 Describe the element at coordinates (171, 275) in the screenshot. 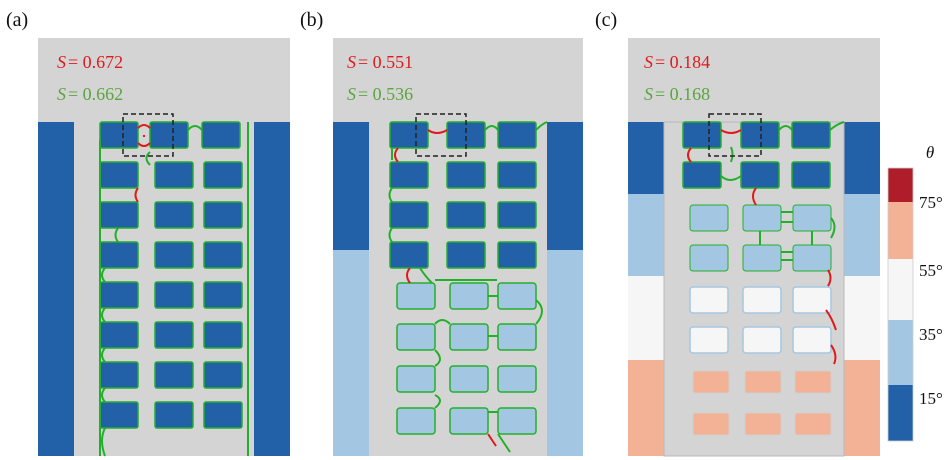

I see `panel-a-blocks` at that location.